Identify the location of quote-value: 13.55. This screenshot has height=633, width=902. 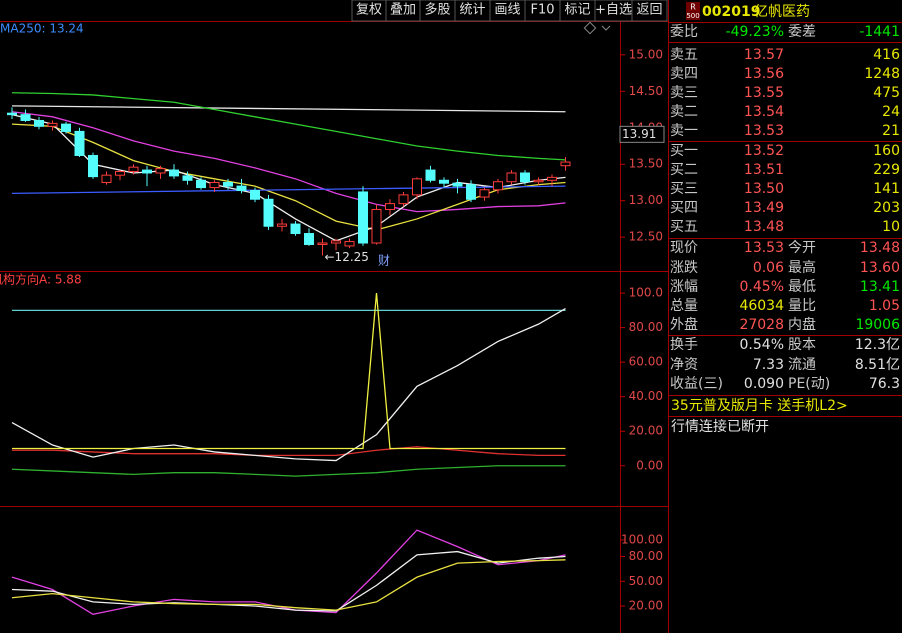
(764, 93).